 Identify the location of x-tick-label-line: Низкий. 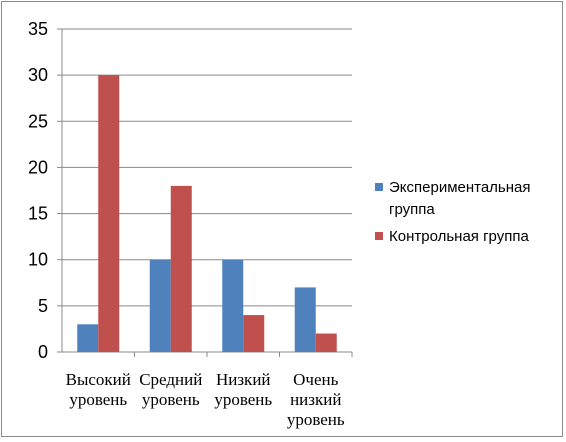
(243, 379).